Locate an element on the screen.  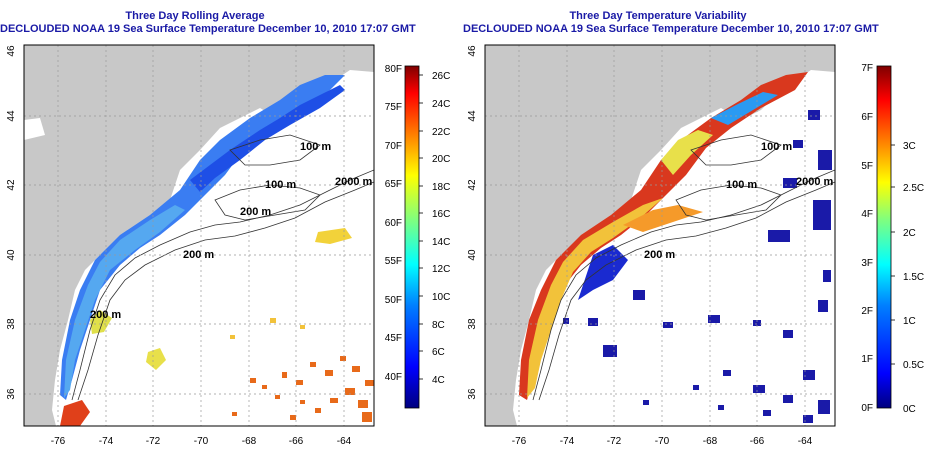
colorbar-label-f: 5F is located at coordinates (867, 166).